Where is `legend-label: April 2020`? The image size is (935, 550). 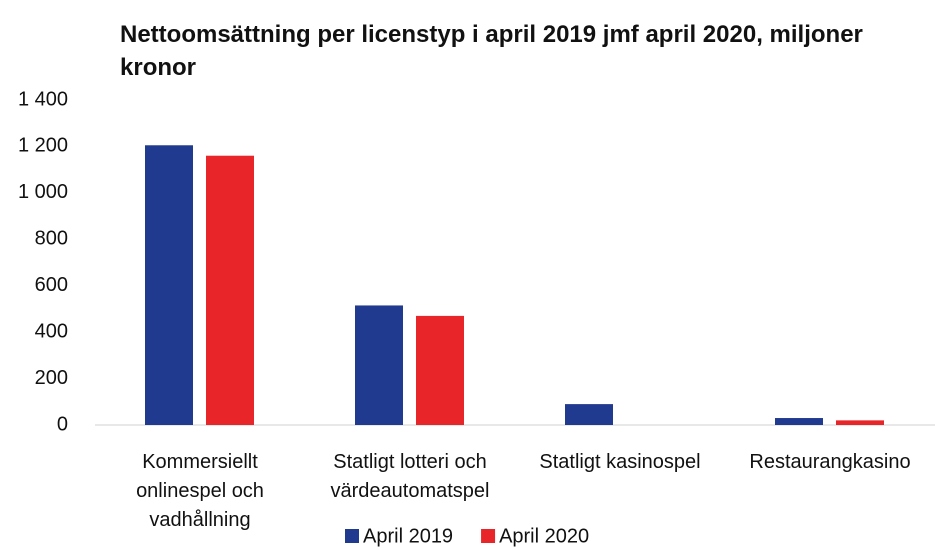
legend-label: April 2020 is located at coordinates (544, 536).